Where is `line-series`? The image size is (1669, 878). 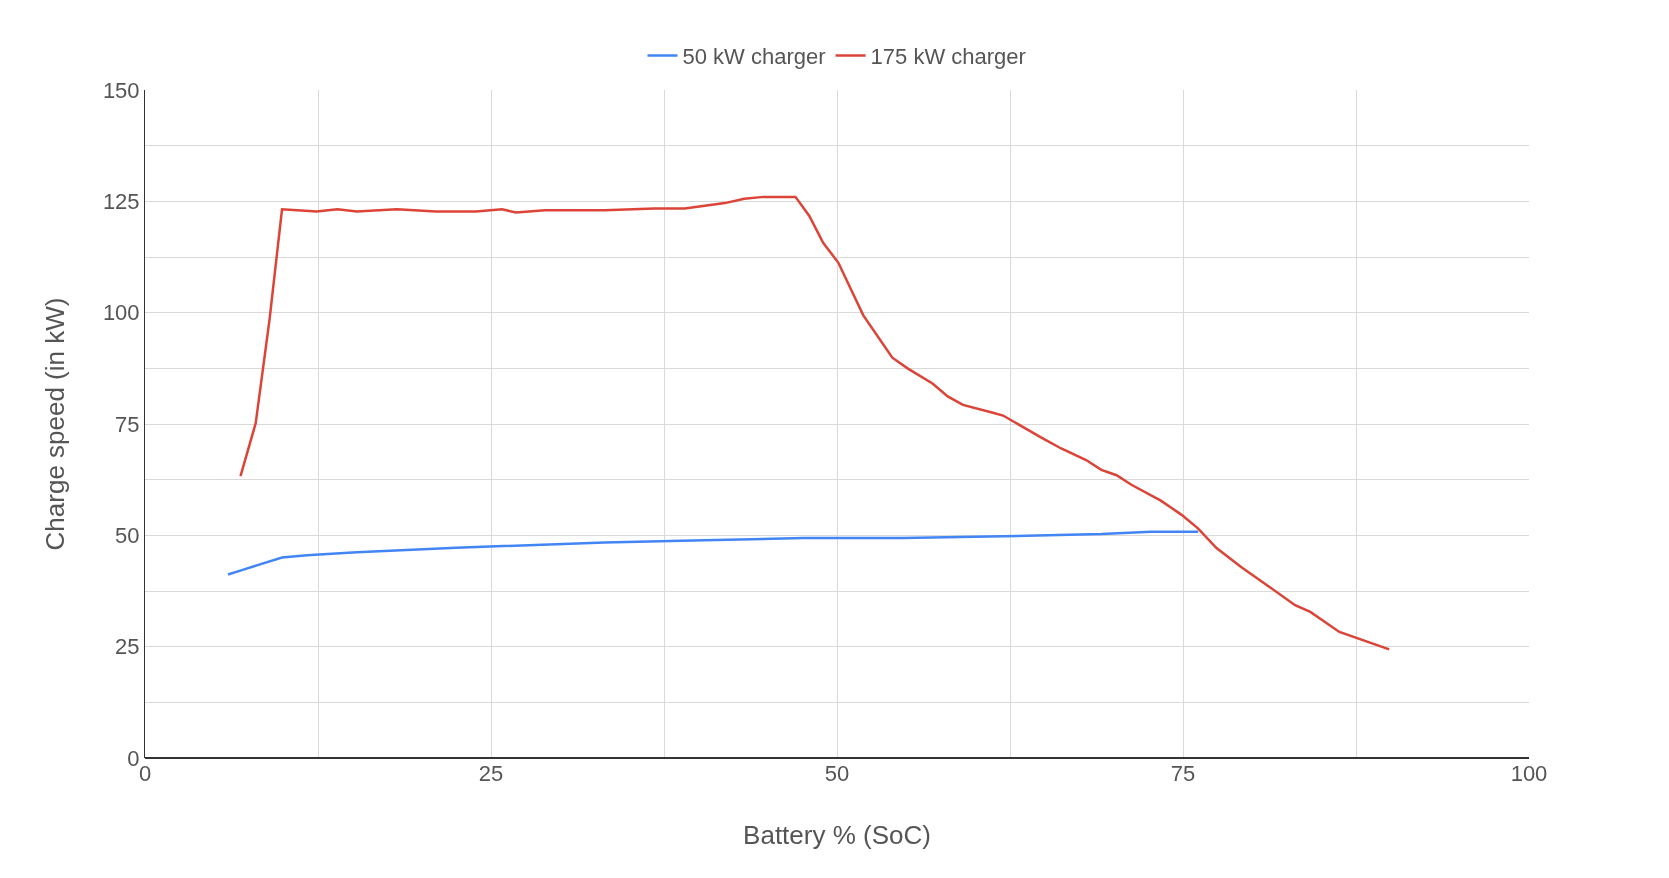
line-series is located at coordinates (713, 553).